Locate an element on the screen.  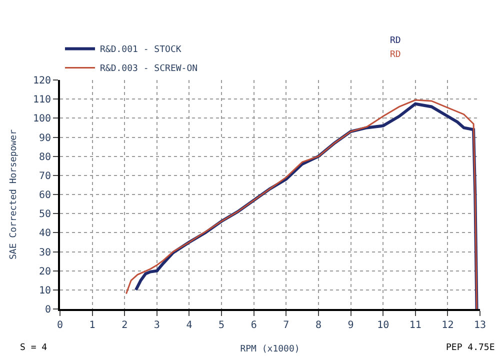
x-tick-label: 2 is located at coordinates (125, 325).